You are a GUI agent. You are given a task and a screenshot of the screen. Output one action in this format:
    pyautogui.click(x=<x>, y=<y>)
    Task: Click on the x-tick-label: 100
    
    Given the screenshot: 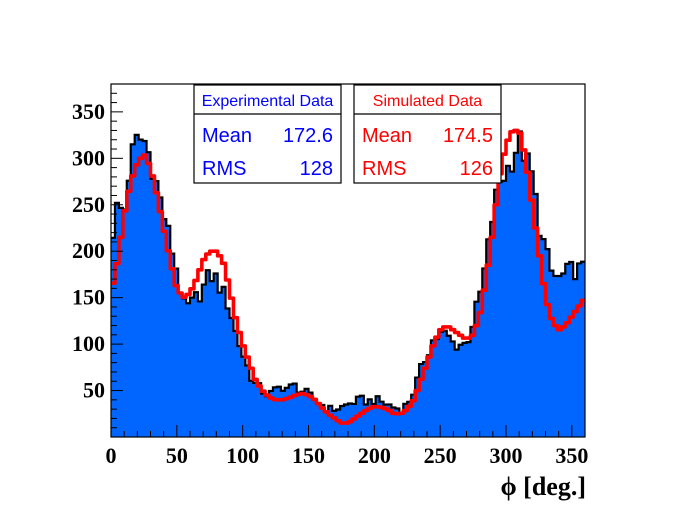 What is the action you would take?
    pyautogui.click(x=242, y=455)
    